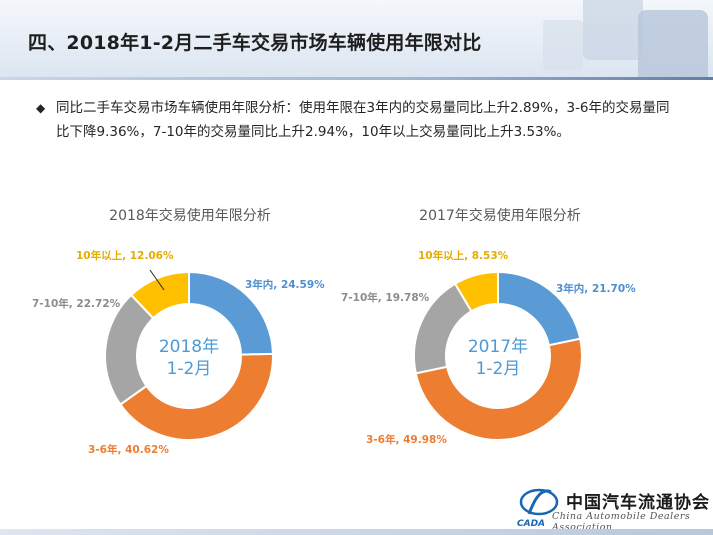 The height and width of the screenshot is (535, 713). Describe the element at coordinates (189, 369) in the screenshot. I see `center-label-0-1: 1-2月` at that location.